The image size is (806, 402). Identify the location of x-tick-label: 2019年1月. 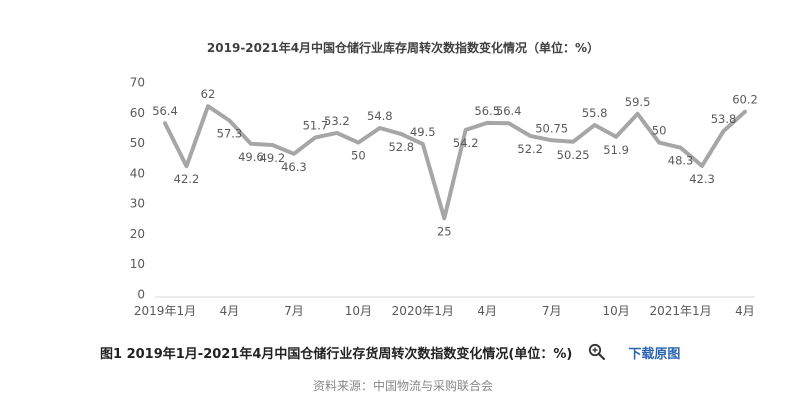
(165, 311).